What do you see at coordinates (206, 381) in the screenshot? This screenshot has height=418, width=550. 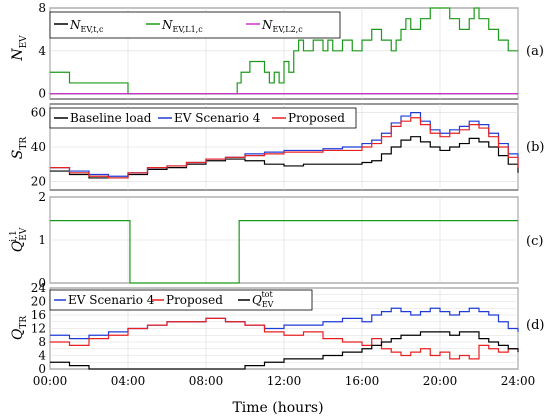 I see `x-tick-label: 08:00` at bounding box center [206, 381].